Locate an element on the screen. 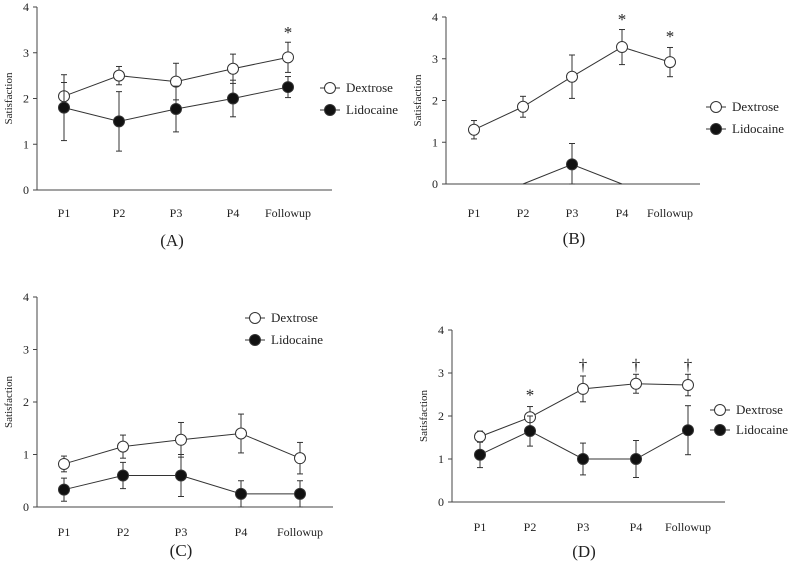 The height and width of the screenshot is (574, 799). panel-label: (D) is located at coordinates (584, 551).